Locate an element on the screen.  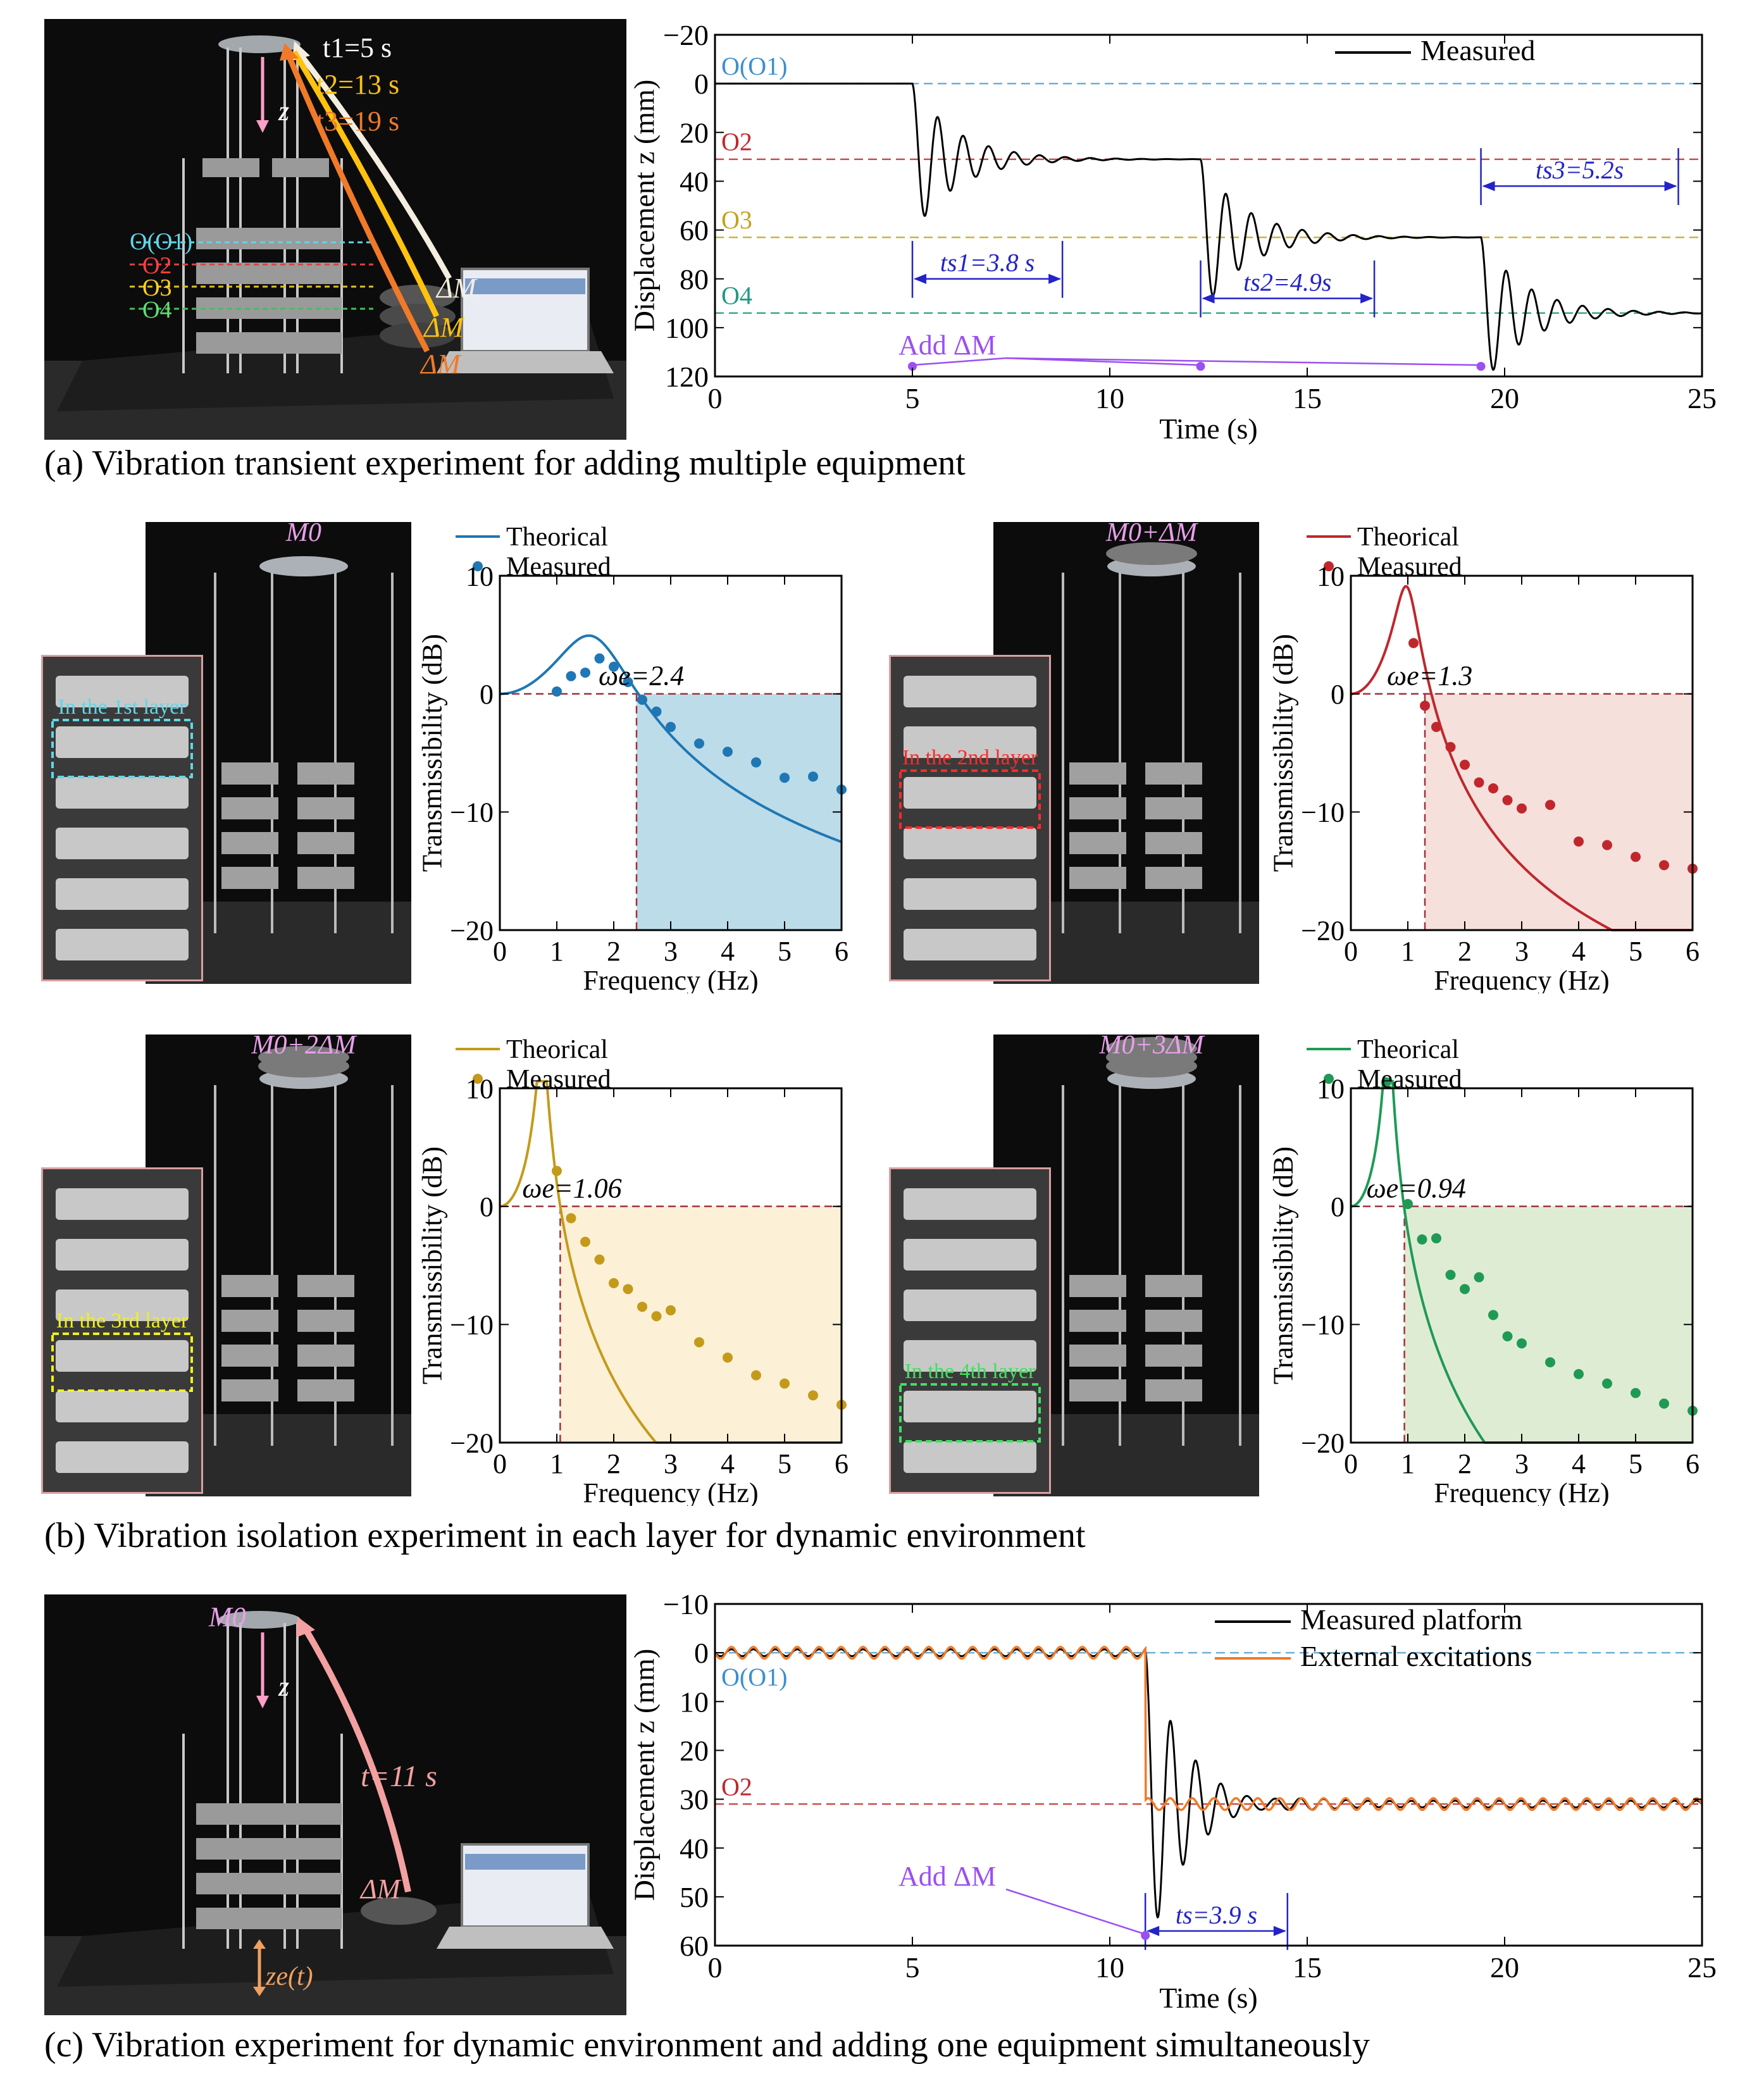
photo-c-ze: ze(t) is located at coordinates (289, 1976).